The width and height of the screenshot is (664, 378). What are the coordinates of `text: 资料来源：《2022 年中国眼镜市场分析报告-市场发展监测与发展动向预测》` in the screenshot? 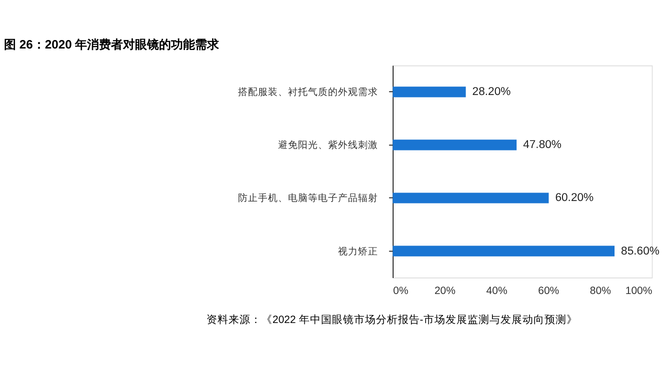 It's located at (392, 319).